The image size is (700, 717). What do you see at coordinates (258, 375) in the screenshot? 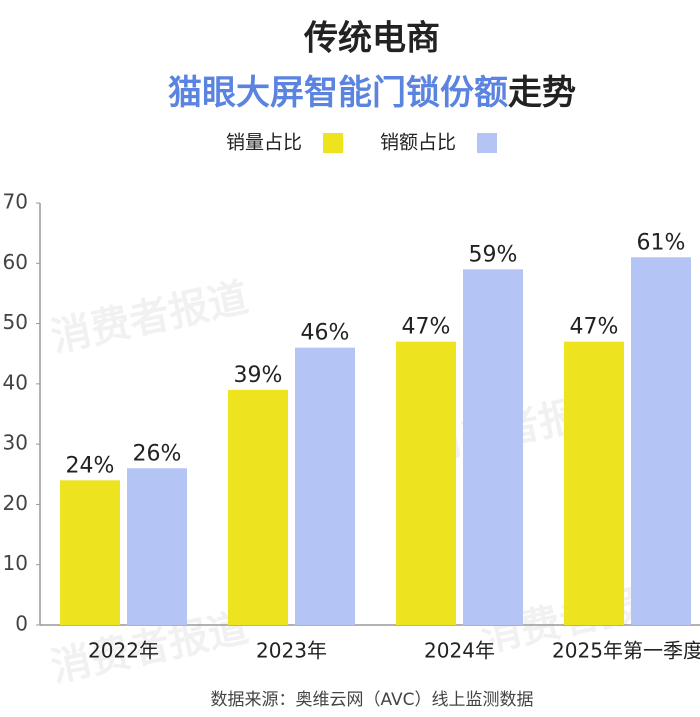
I see `value-label: 39%` at bounding box center [258, 375].